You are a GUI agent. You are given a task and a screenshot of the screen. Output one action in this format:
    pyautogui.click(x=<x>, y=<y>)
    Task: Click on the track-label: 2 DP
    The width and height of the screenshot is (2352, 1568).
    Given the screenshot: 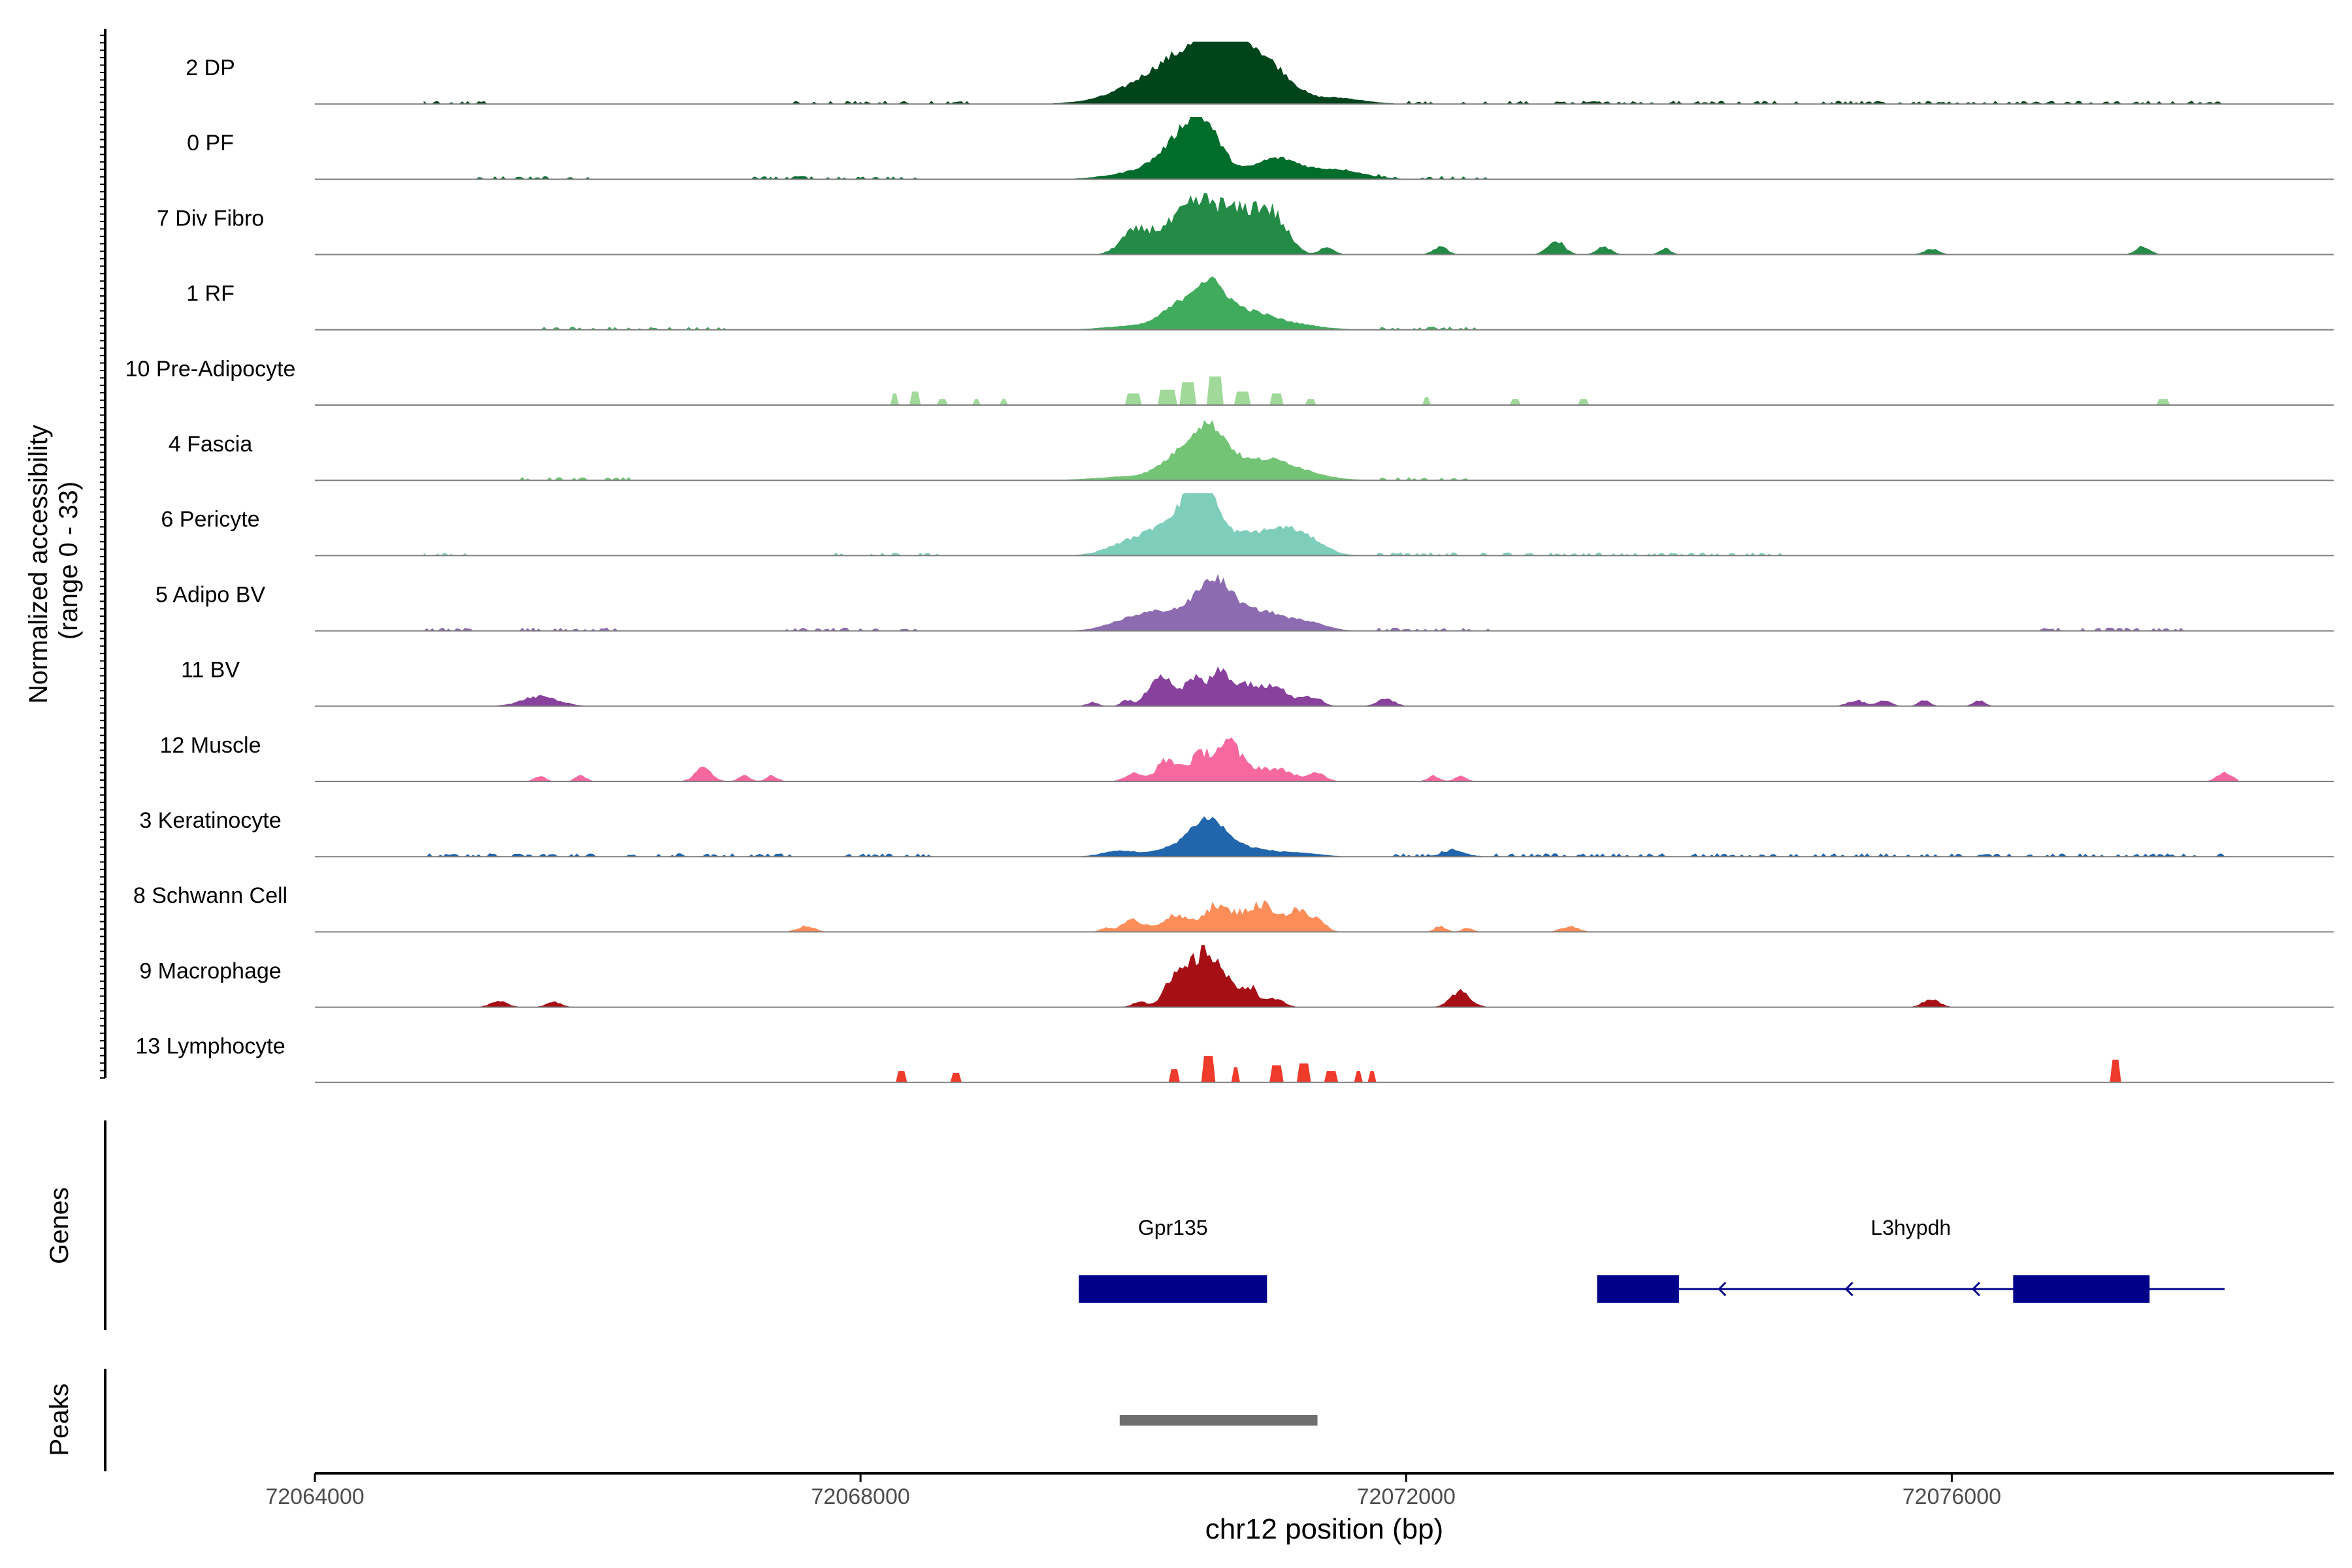 What is the action you would take?
    pyautogui.click(x=210, y=68)
    